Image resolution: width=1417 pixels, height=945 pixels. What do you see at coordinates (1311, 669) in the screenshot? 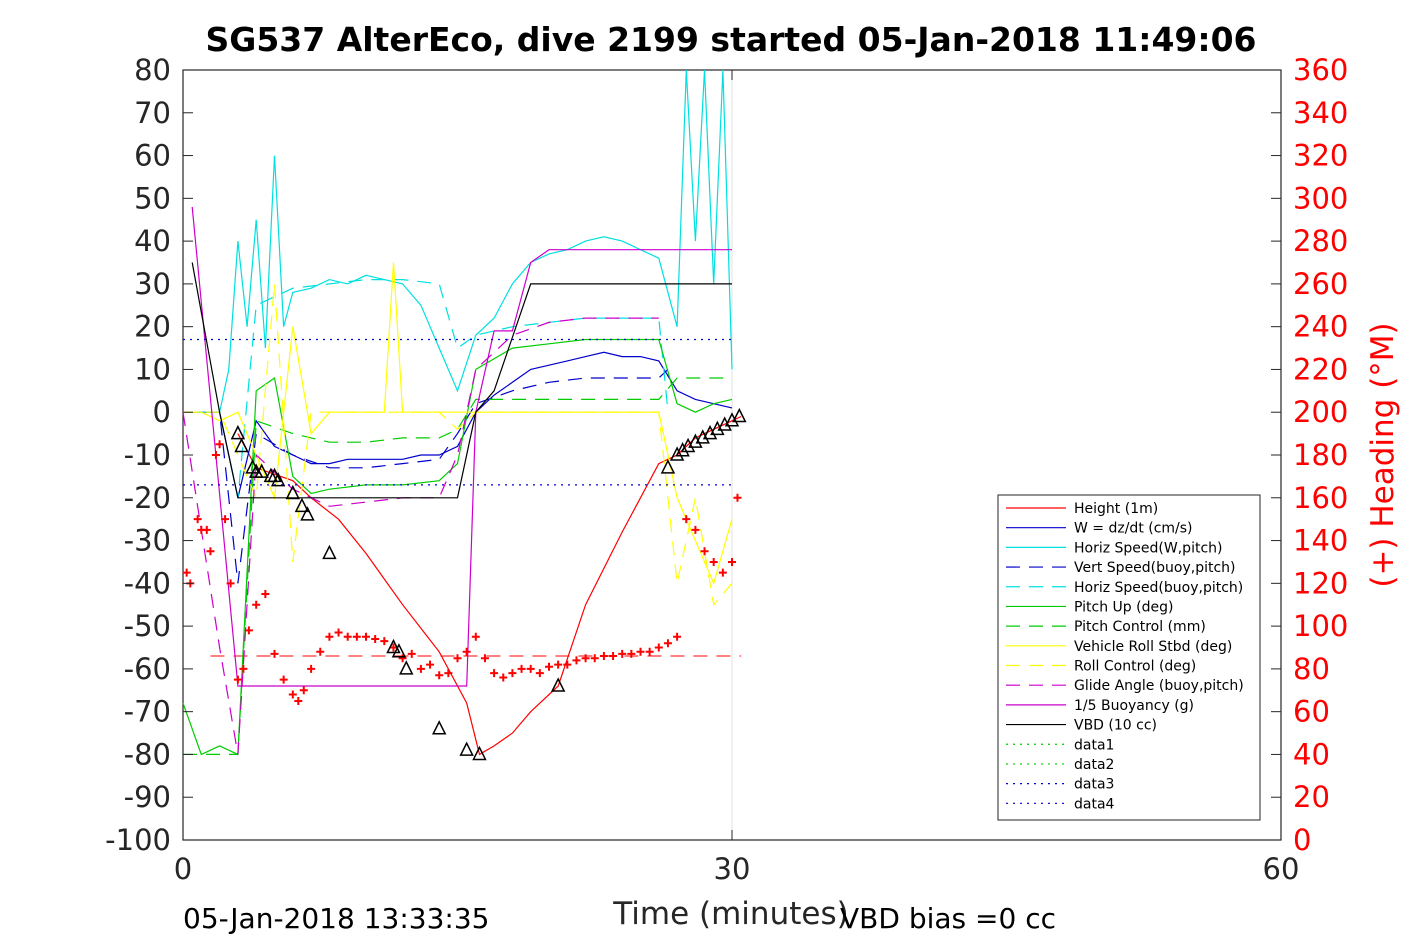
I see `right-tick-label: 80` at bounding box center [1311, 669].